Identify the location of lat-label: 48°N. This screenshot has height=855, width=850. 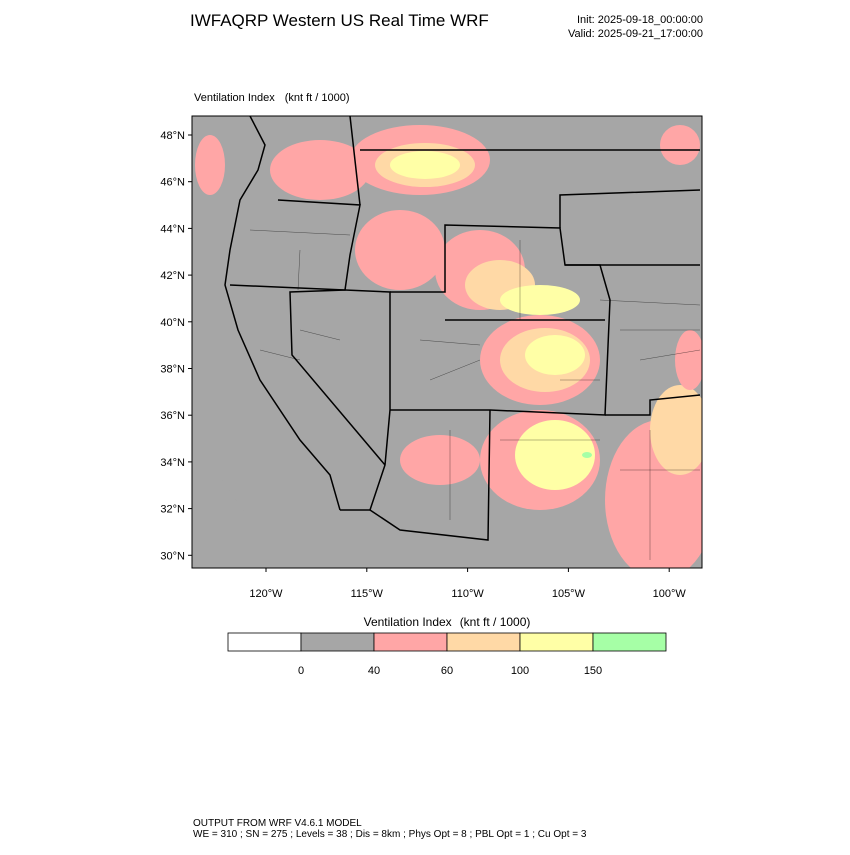
(172, 136).